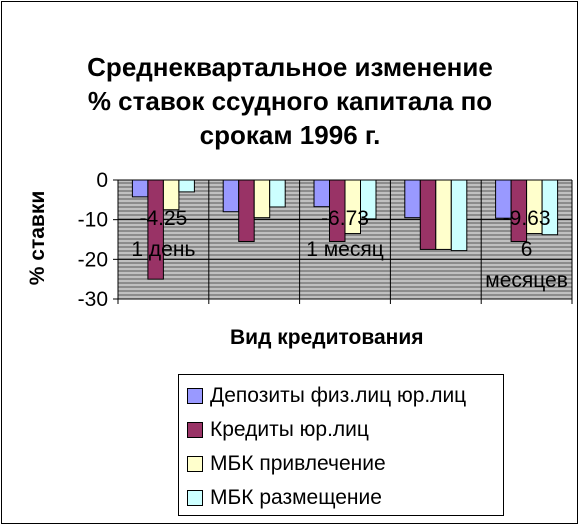  What do you see at coordinates (527, 218) in the screenshot?
I see `category-label: -9.63` at bounding box center [527, 218].